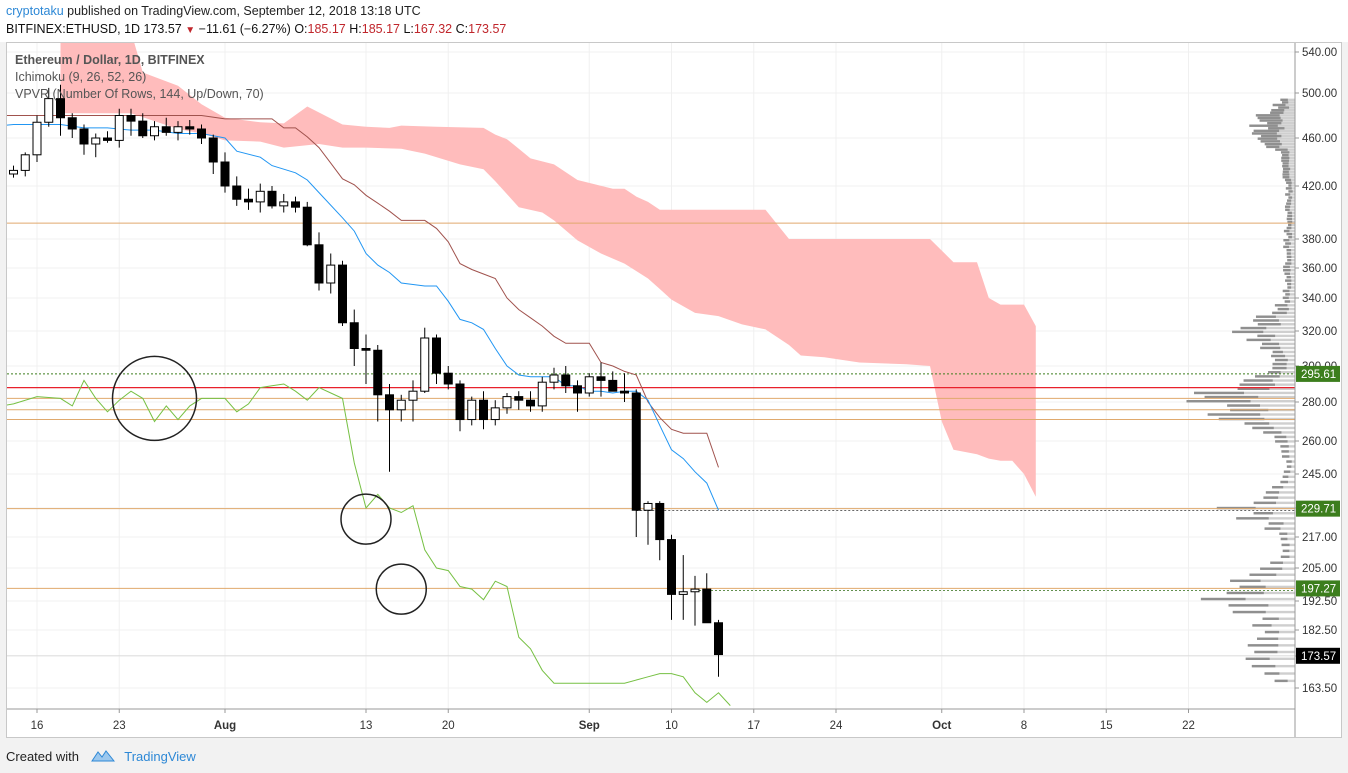  What do you see at coordinates (401, 589) in the screenshot?
I see `annotation-circle` at bounding box center [401, 589].